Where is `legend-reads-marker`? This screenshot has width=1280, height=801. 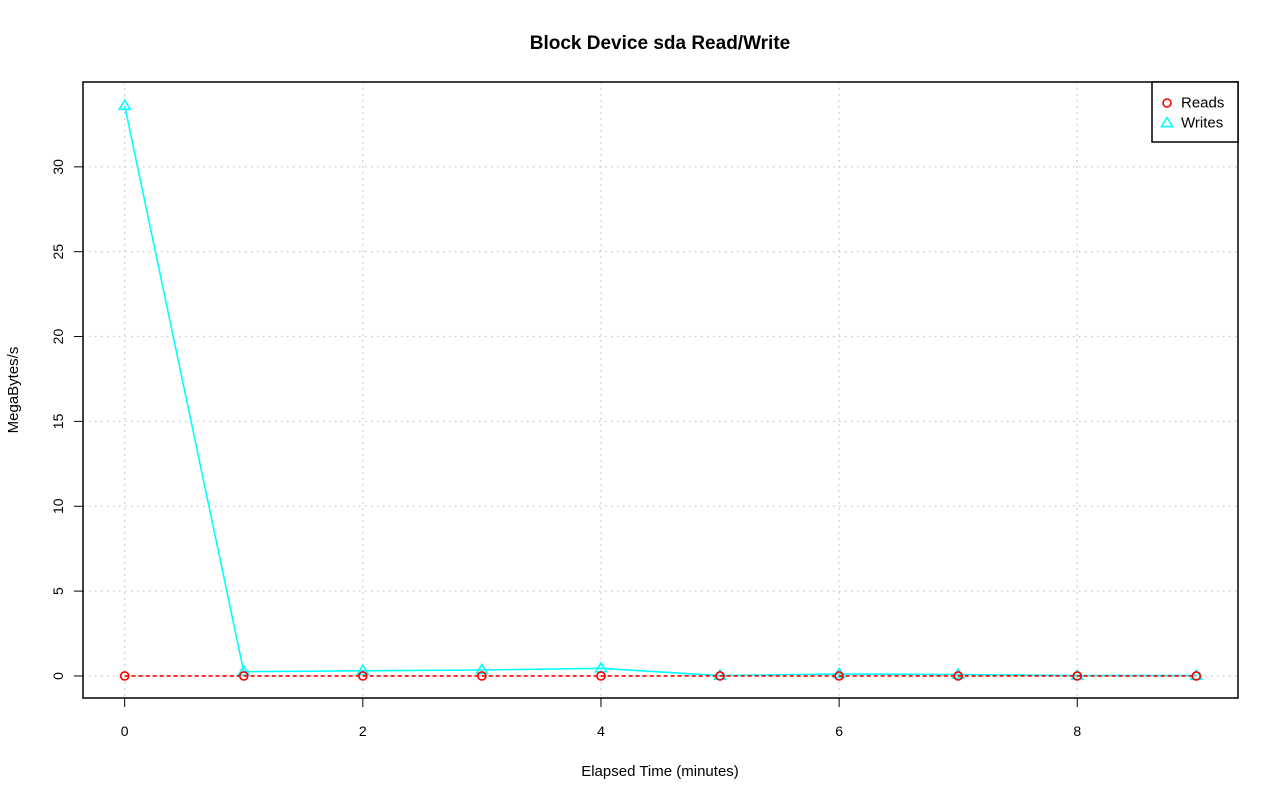 legend-reads-marker is located at coordinates (1167, 103).